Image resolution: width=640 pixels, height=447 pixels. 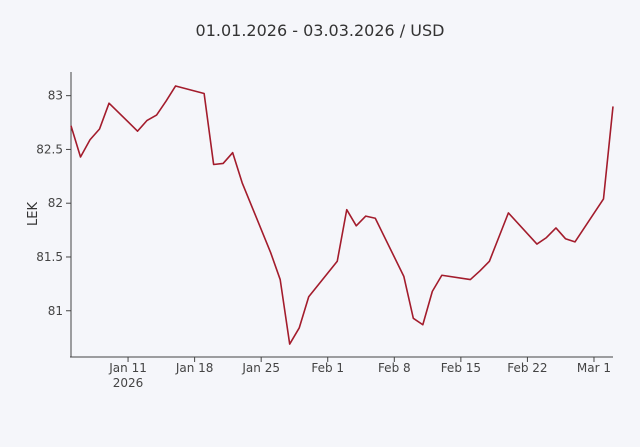 What do you see at coordinates (327, 368) in the screenshot?
I see `x-tick-label: Feb 1` at bounding box center [327, 368].